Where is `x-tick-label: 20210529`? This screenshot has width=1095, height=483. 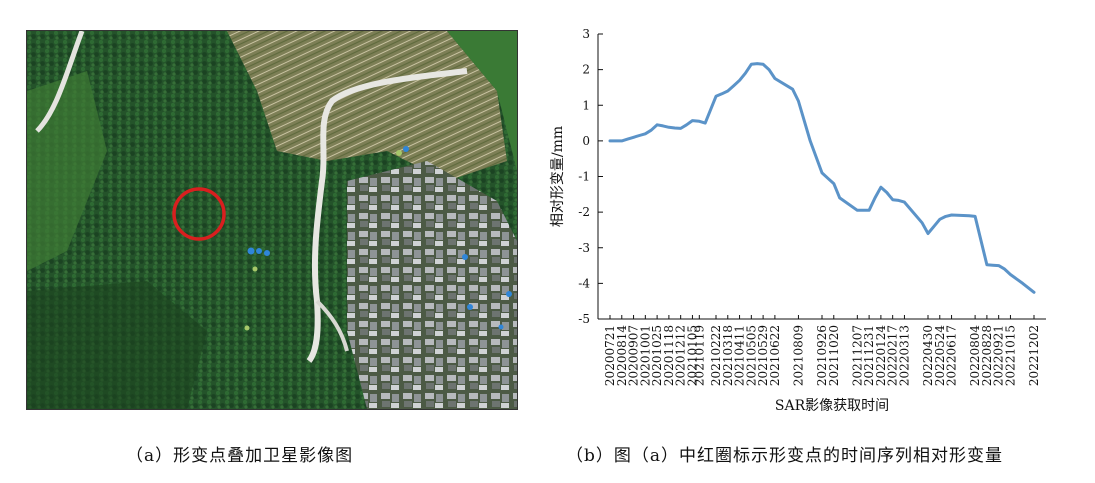
x-tick-label: 20210529 is located at coordinates (763, 355).